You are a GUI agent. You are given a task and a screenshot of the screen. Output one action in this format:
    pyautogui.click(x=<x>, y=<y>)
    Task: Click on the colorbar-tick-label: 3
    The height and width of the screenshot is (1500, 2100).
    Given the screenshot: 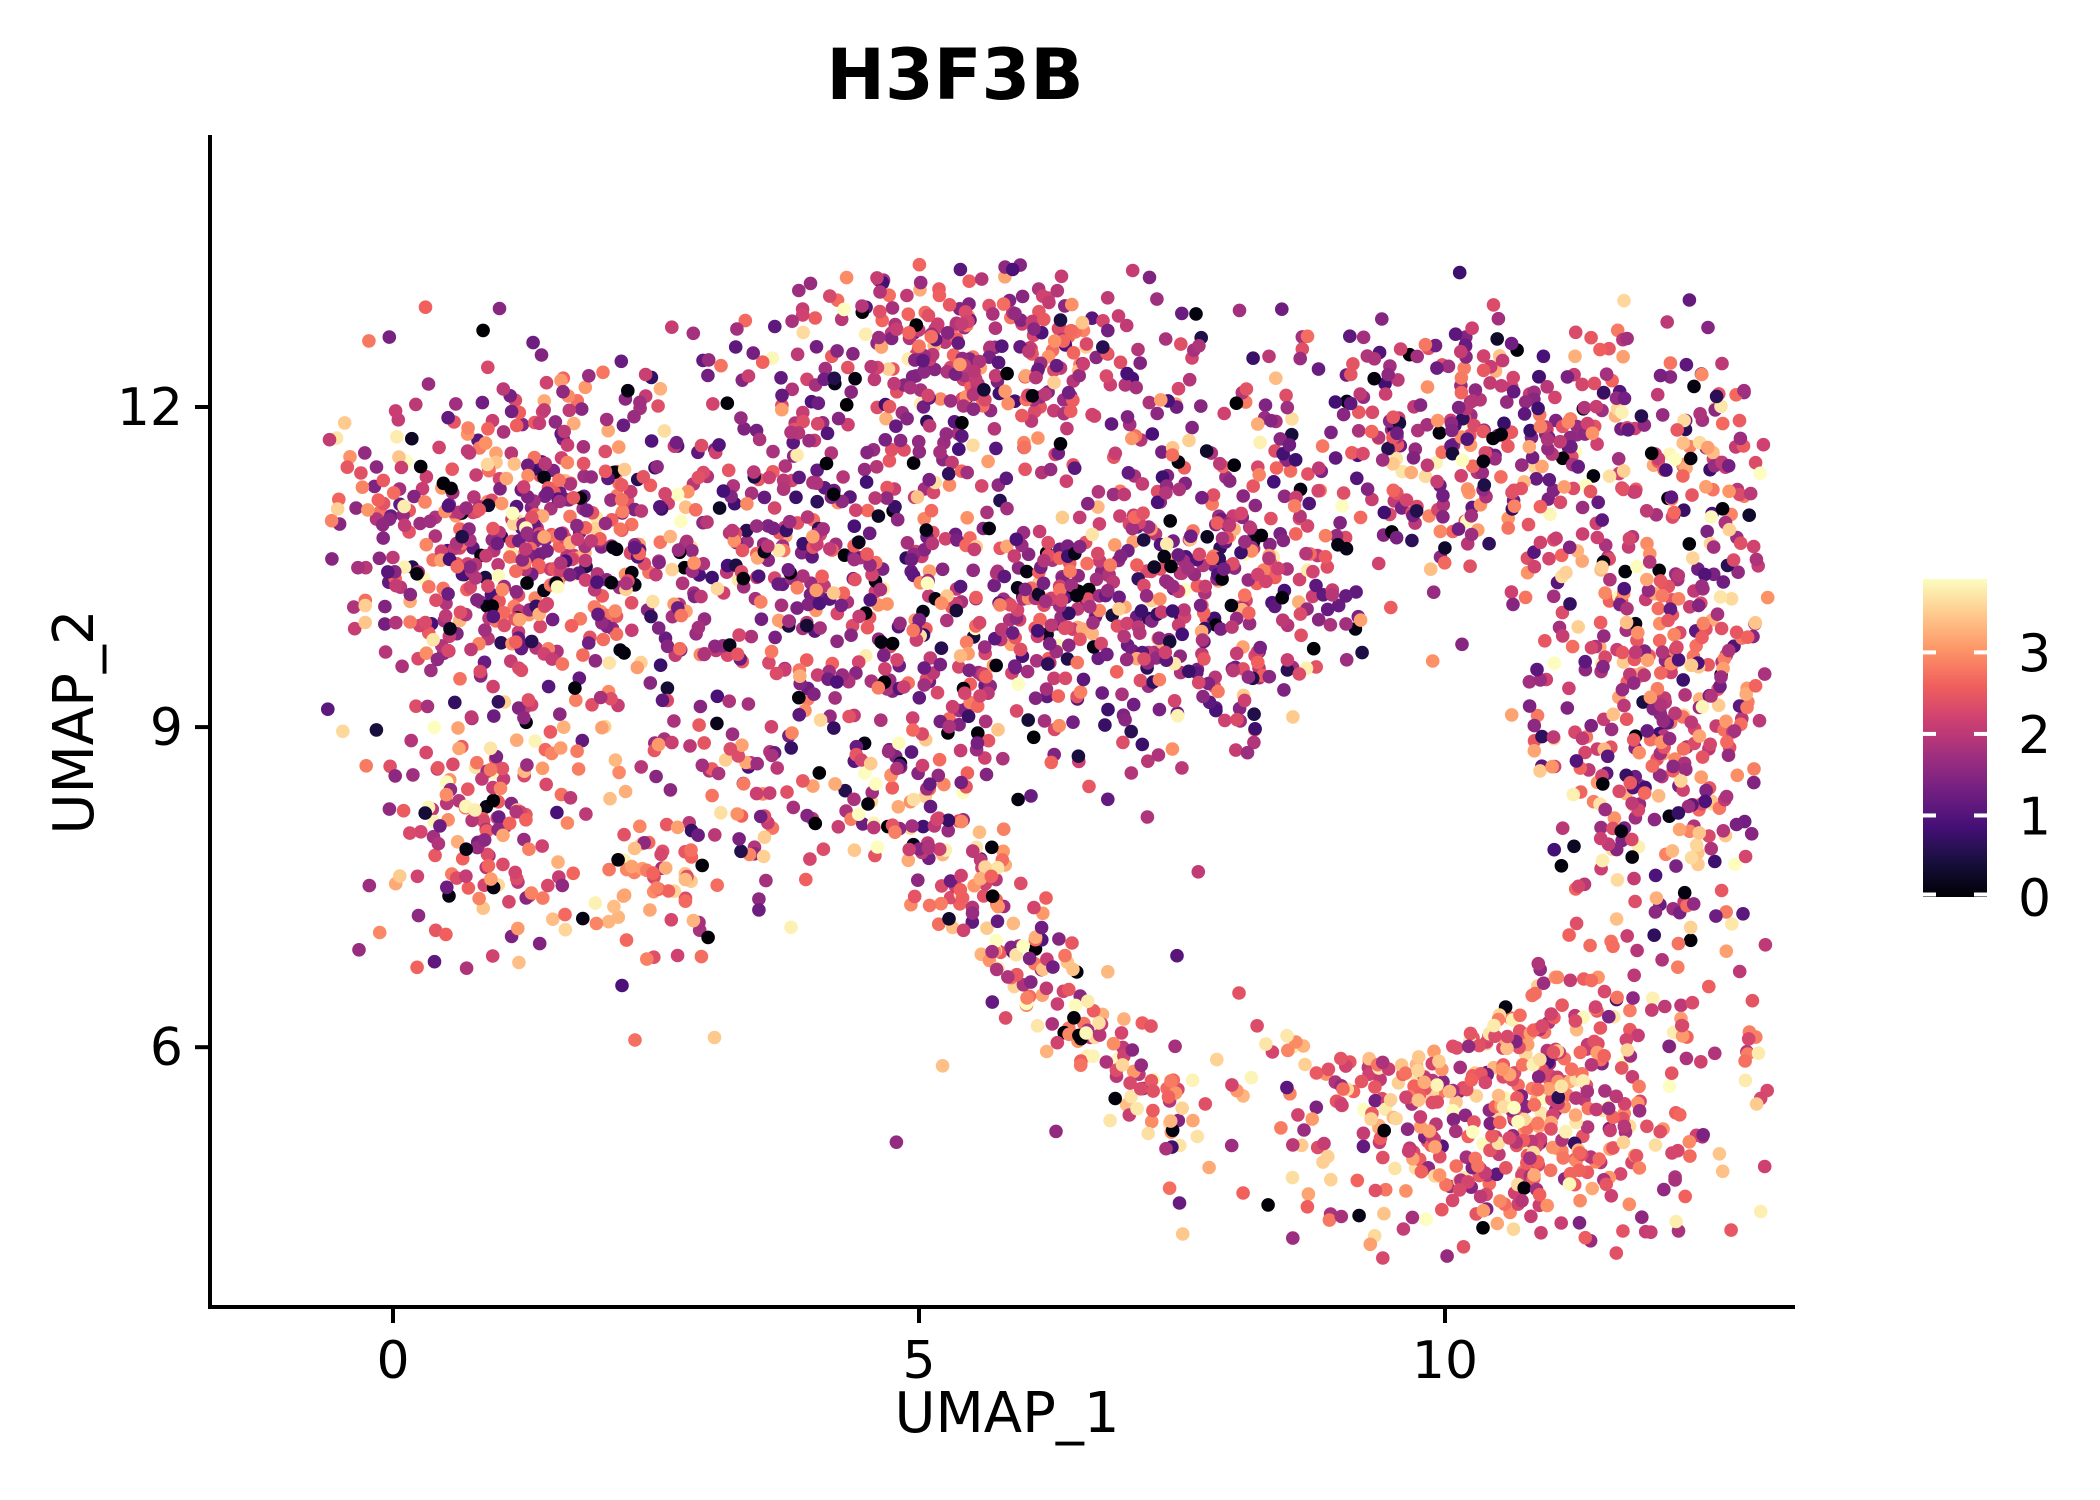 What is the action you would take?
    pyautogui.click(x=2034, y=654)
    